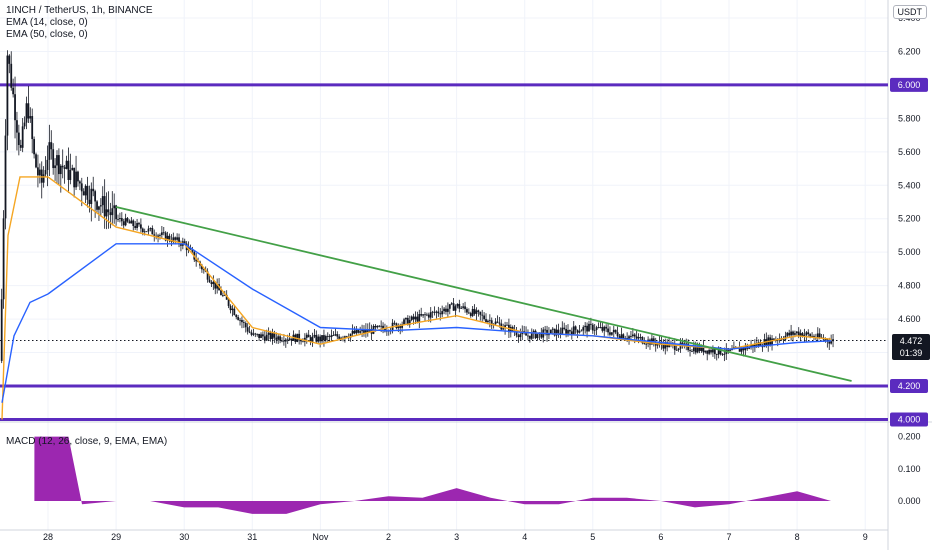 This screenshot has width=932, height=555. What do you see at coordinates (909, 12) in the screenshot?
I see `currency-badge: USDT` at bounding box center [909, 12].